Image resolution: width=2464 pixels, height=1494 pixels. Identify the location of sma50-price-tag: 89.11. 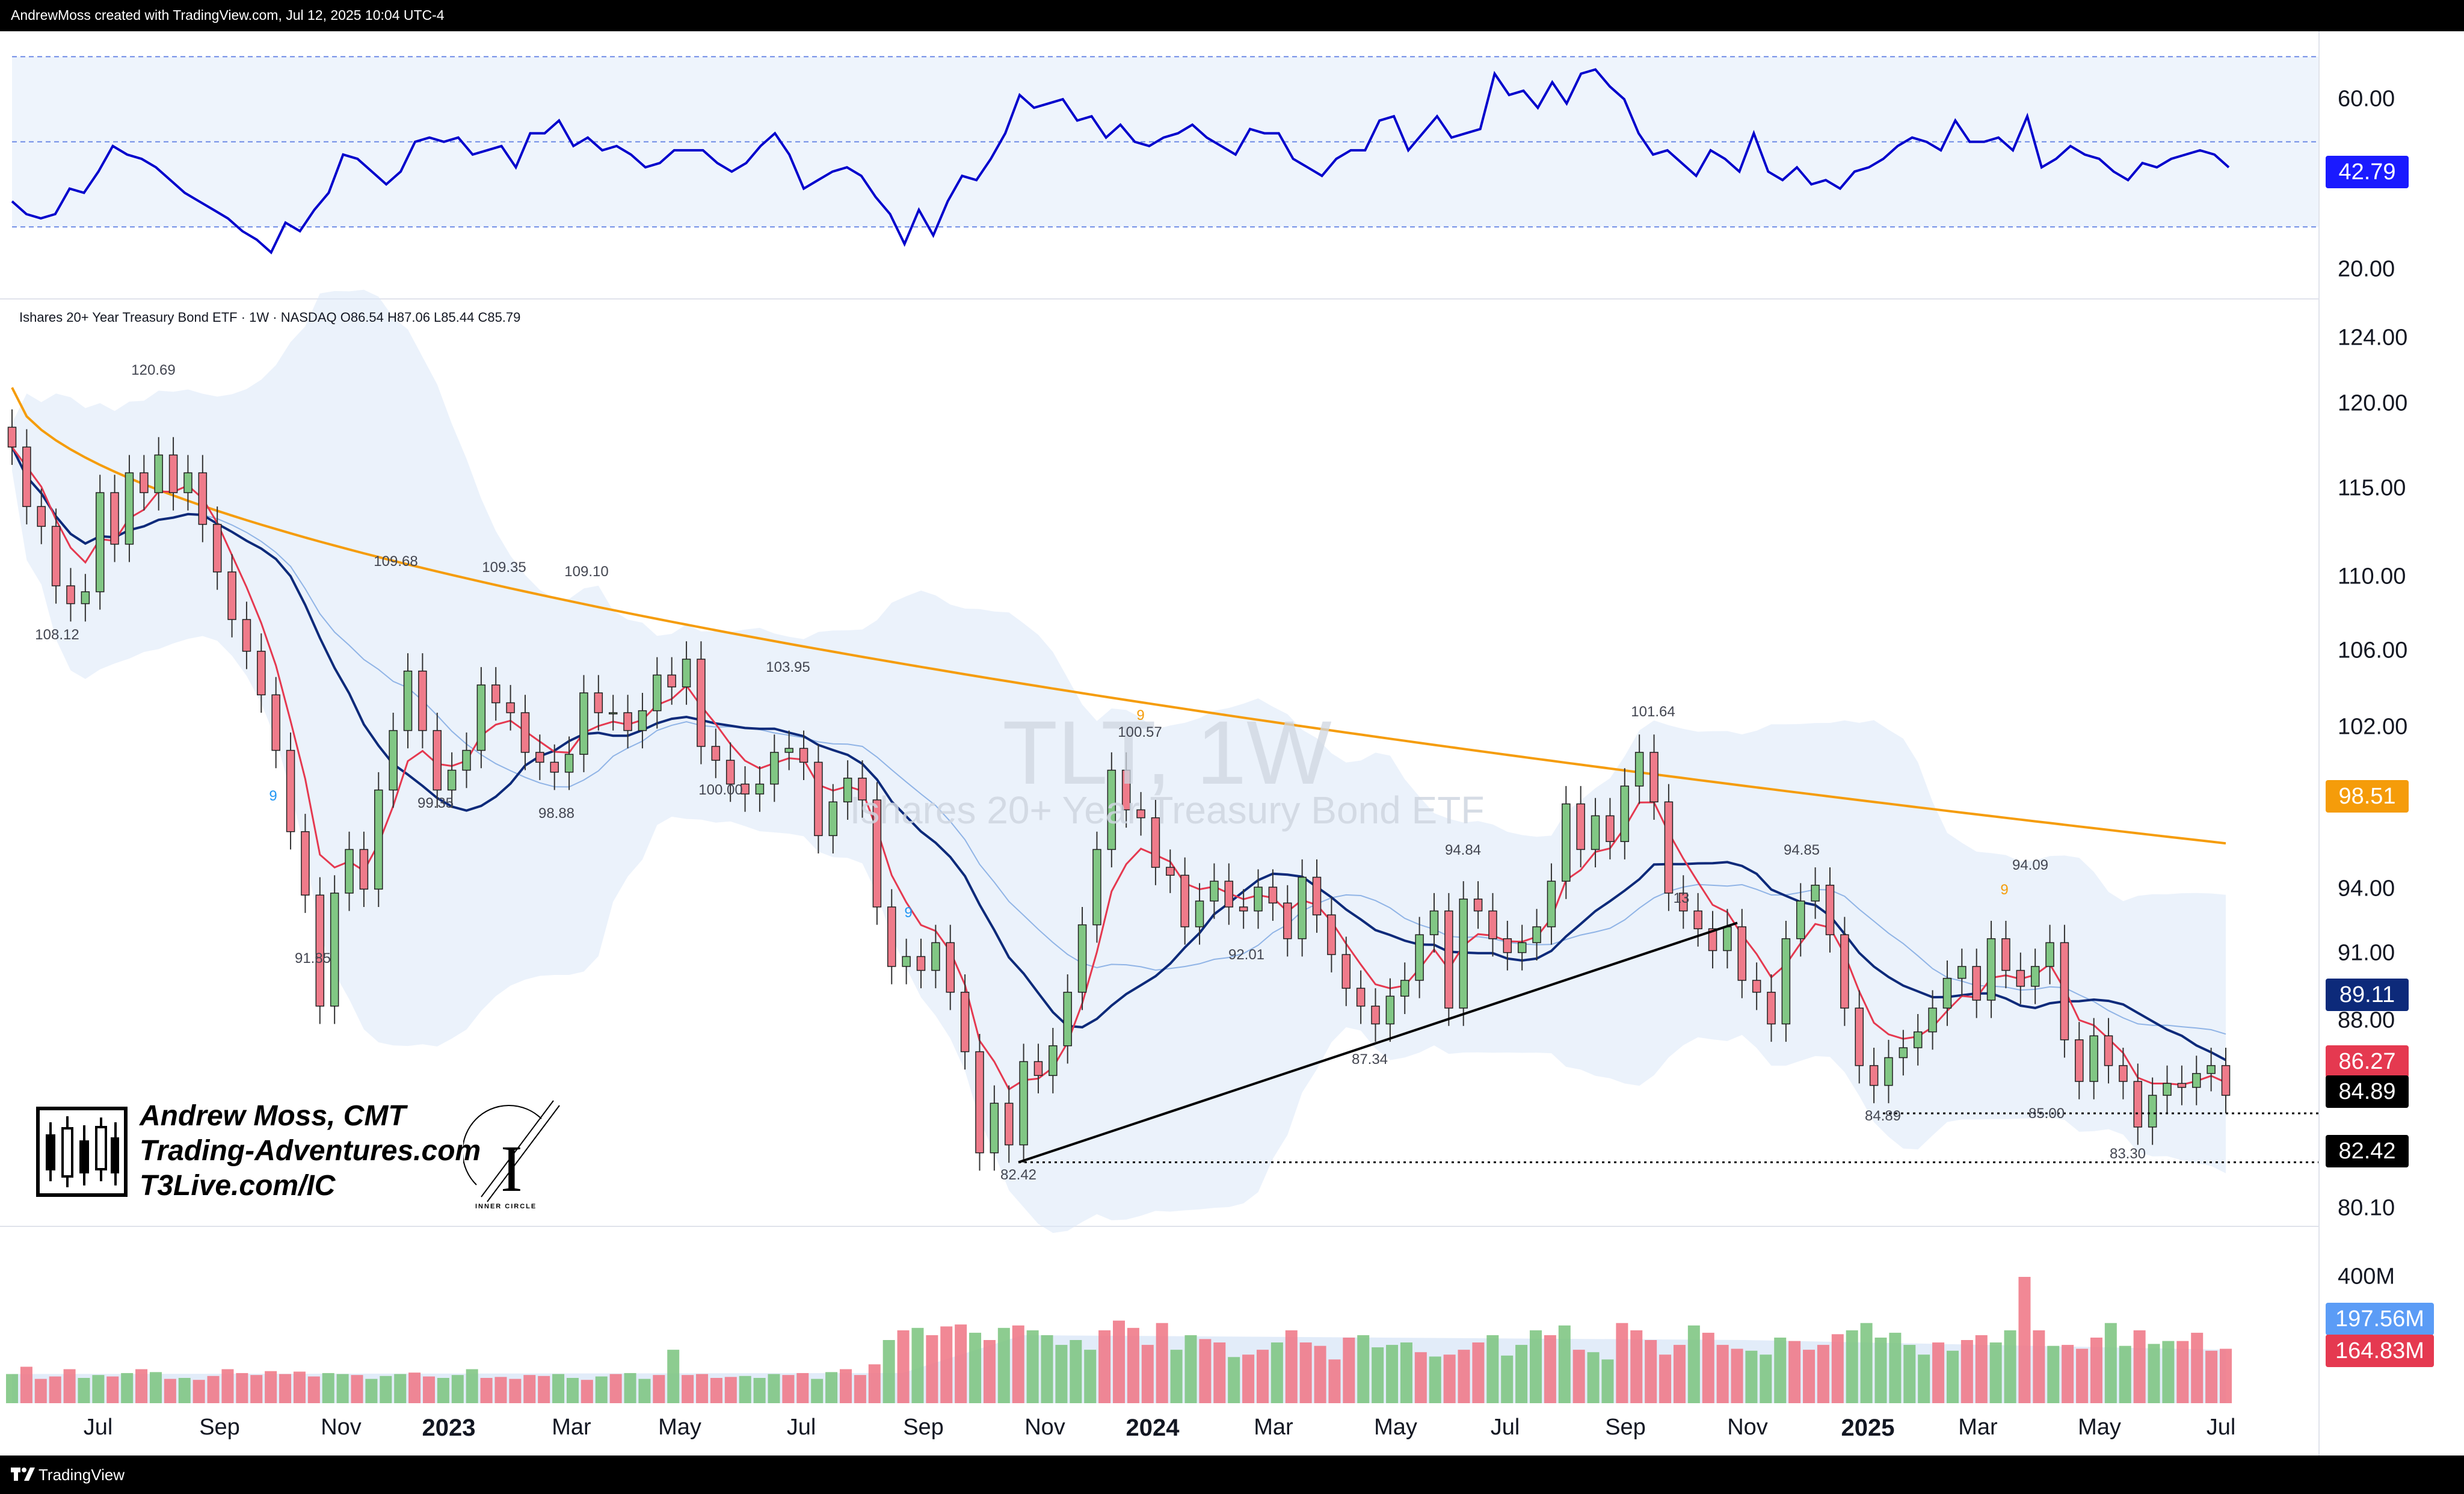
(2367, 995).